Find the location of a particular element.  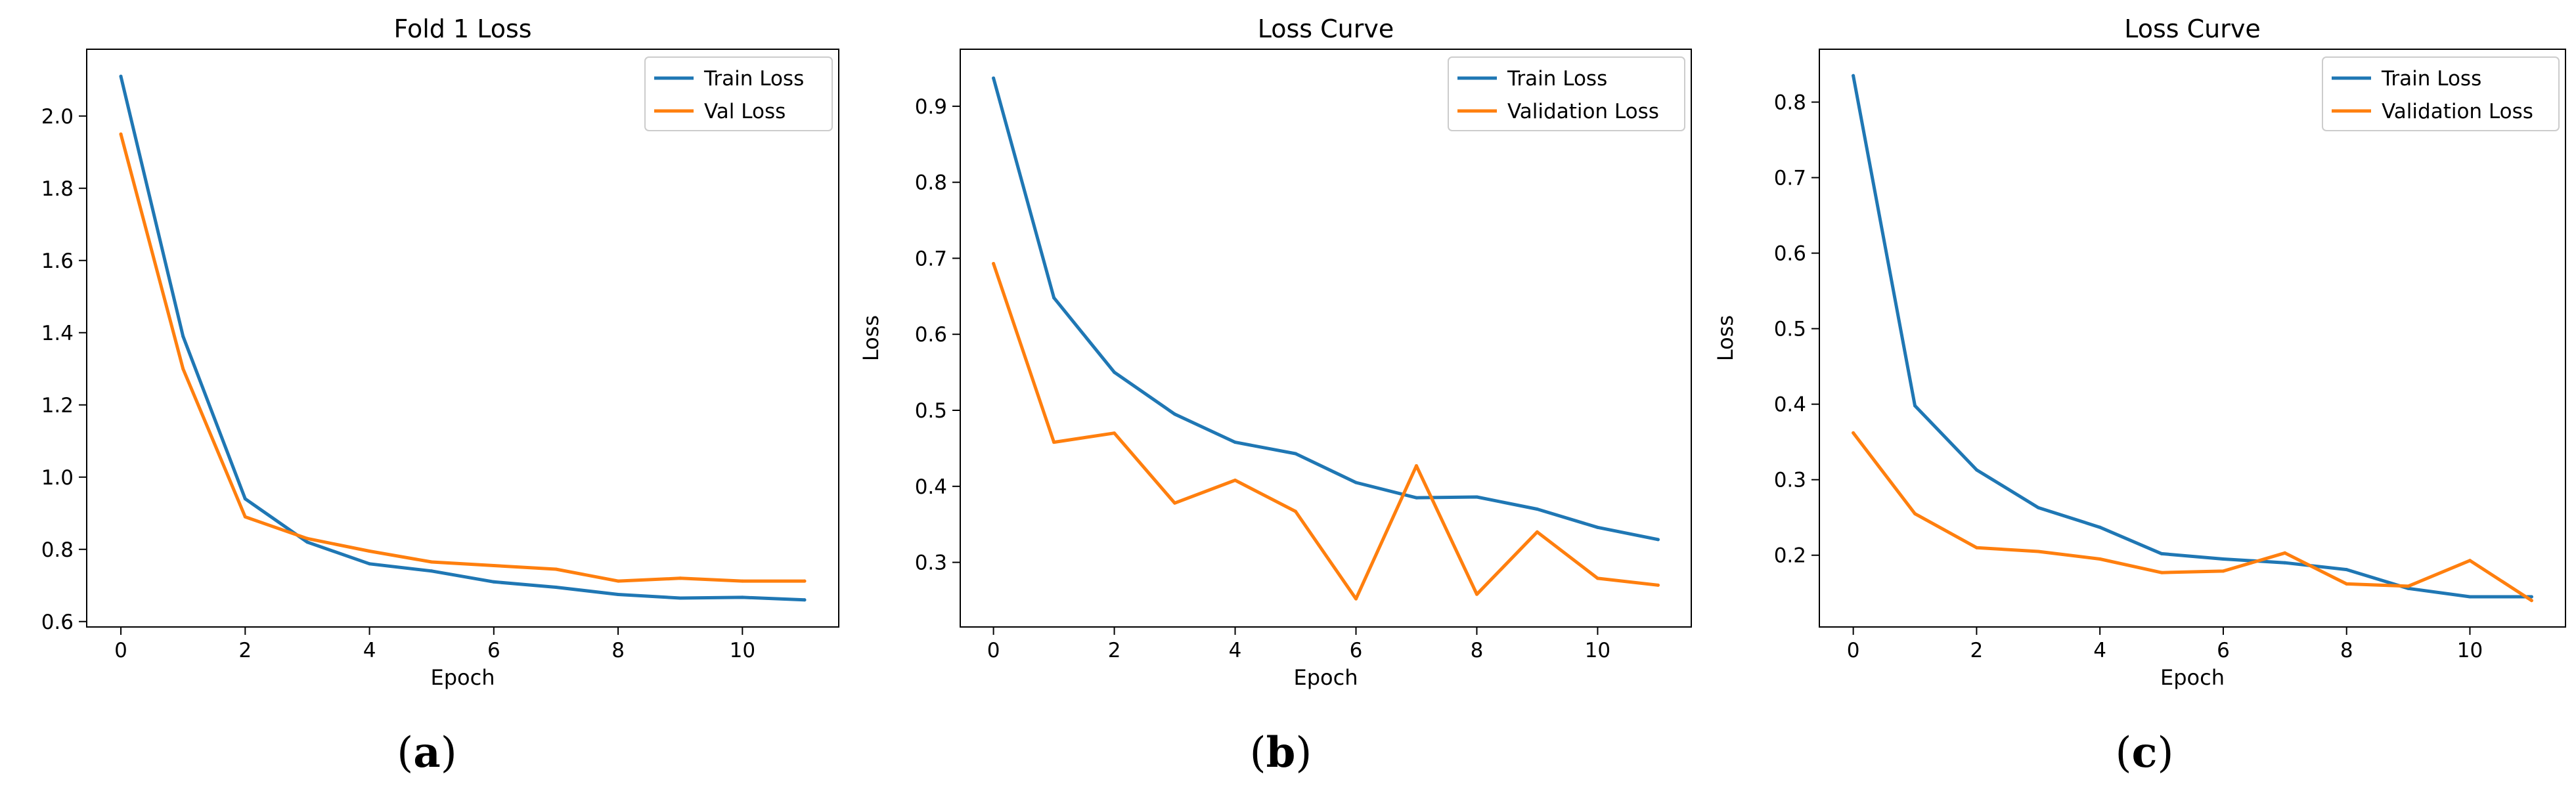

panel-caption: (c) is located at coordinates (2145, 752).